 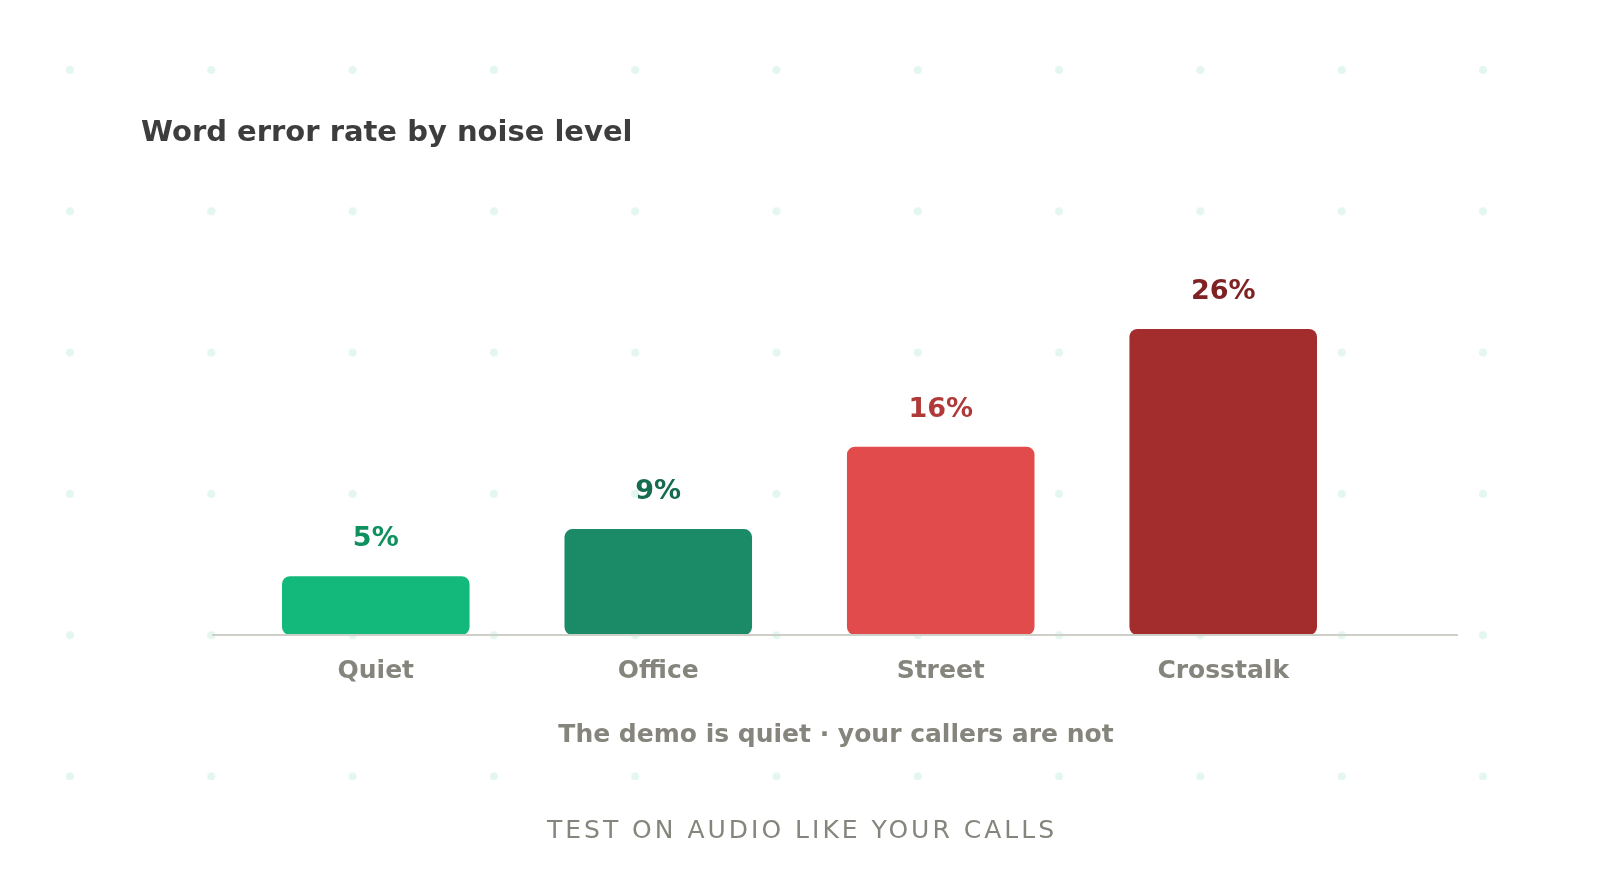 What do you see at coordinates (1223, 289) in the screenshot?
I see `data-label: 26%` at bounding box center [1223, 289].